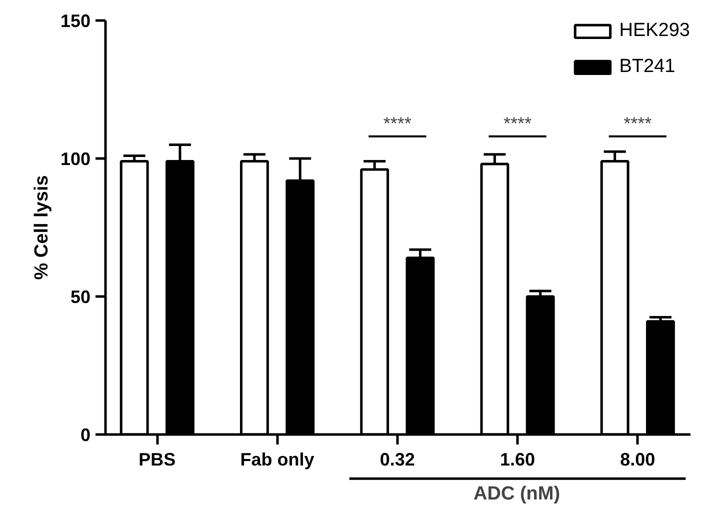 This screenshot has height=513, width=720. I want to click on y-tick-label: 150, so click(75, 21).